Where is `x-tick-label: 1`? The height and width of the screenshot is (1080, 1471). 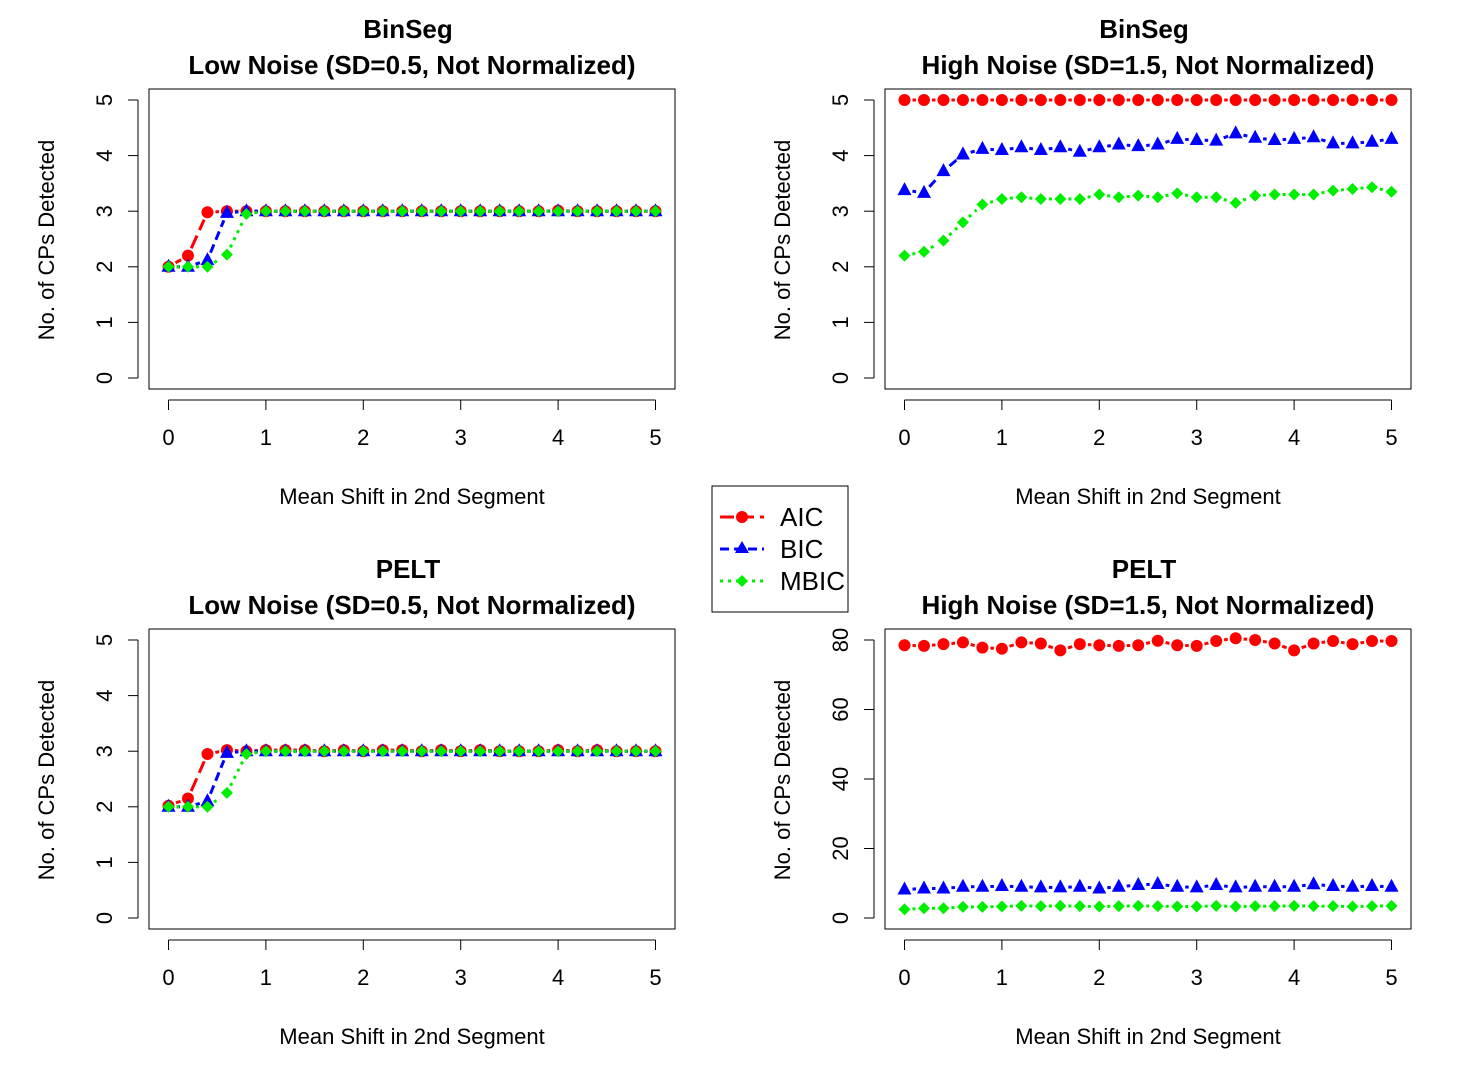
x-tick-label: 1 is located at coordinates (1002, 977).